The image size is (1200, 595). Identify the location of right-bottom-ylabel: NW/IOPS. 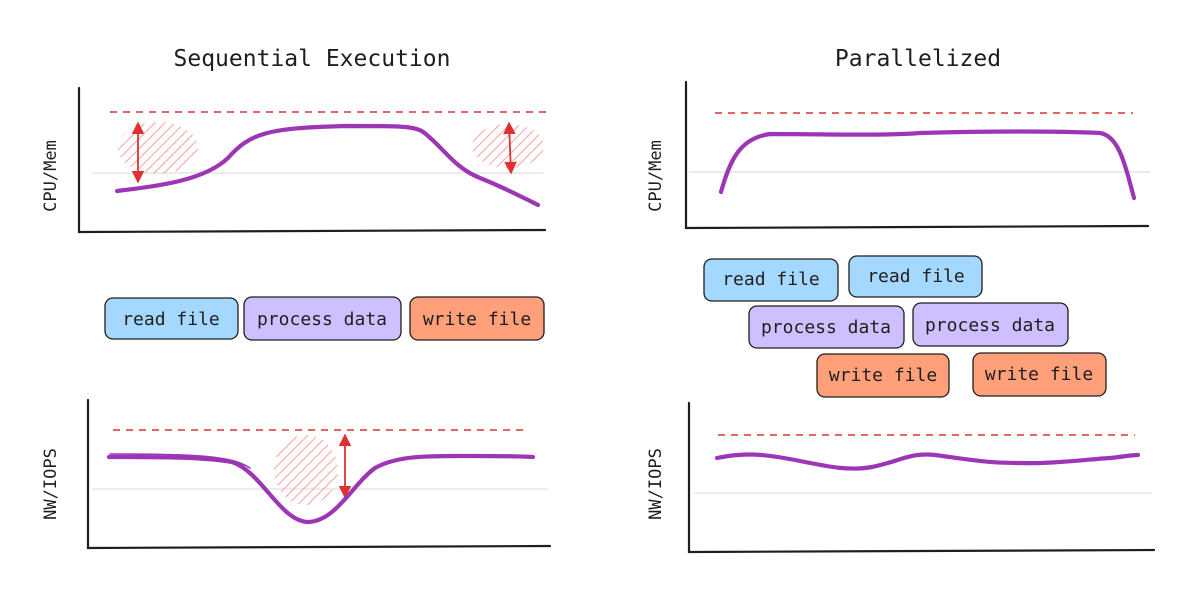
(656, 484).